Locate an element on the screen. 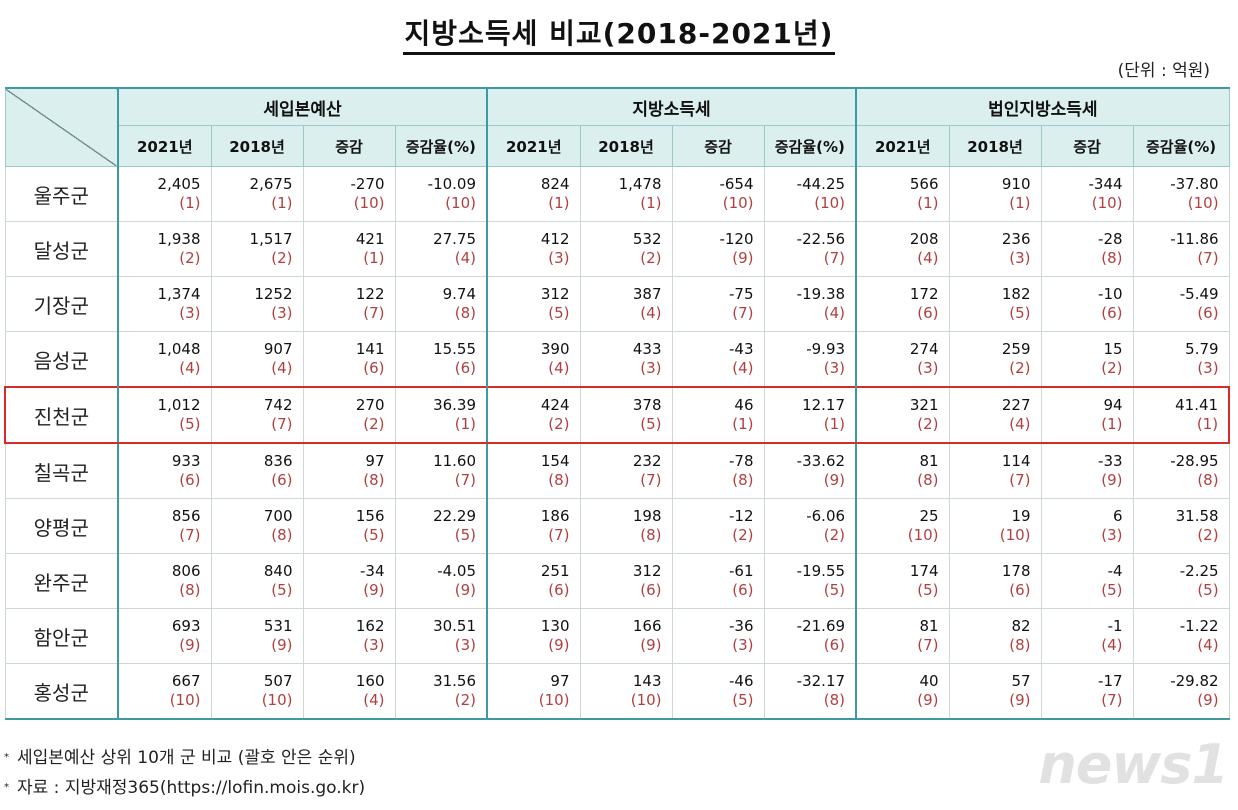 The height and width of the screenshot is (810, 1238). data-cell: -36 (3) is located at coordinates (718, 636).